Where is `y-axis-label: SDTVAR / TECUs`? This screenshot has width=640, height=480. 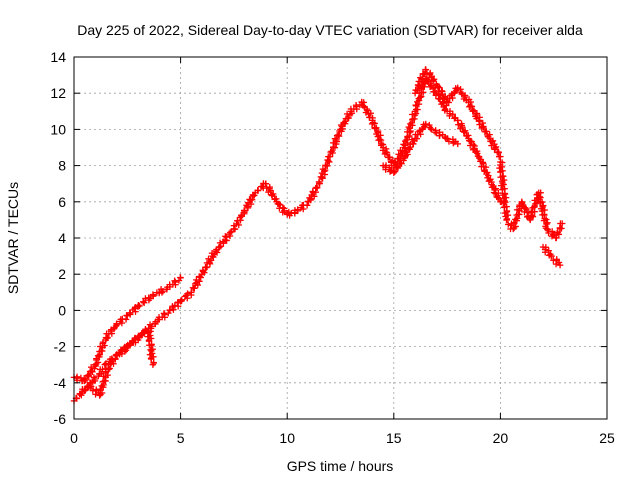
y-axis-label: SDTVAR / TECUs is located at coordinates (13, 238).